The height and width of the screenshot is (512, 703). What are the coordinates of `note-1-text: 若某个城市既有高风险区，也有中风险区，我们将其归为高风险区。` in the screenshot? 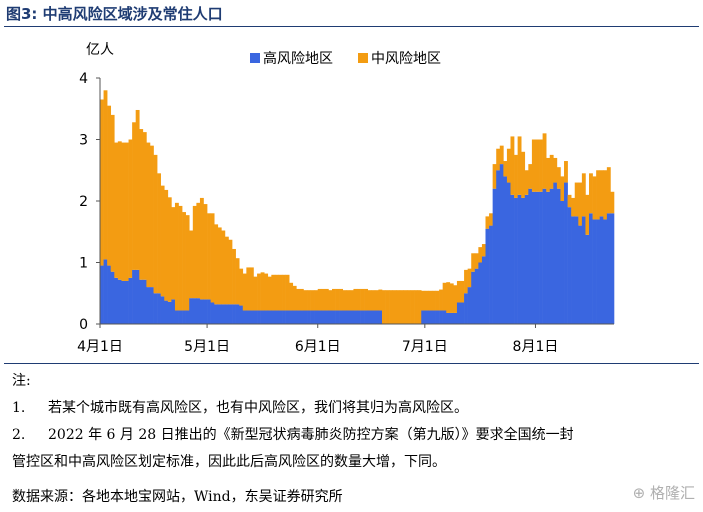 It's located at (258, 408).